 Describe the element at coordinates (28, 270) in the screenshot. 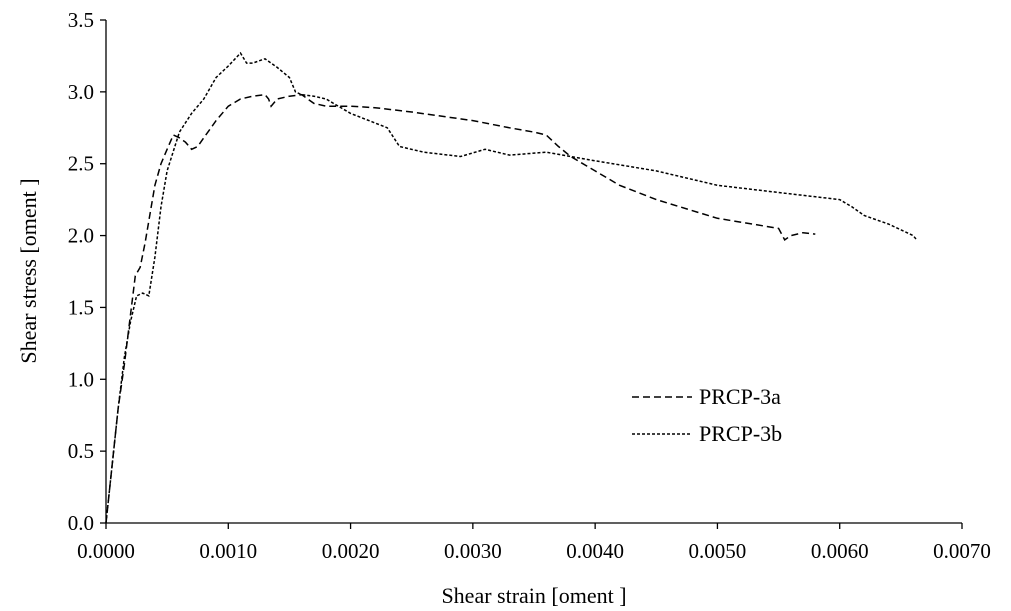

I see `y-axis-title: Shear stress [oment ]` at that location.